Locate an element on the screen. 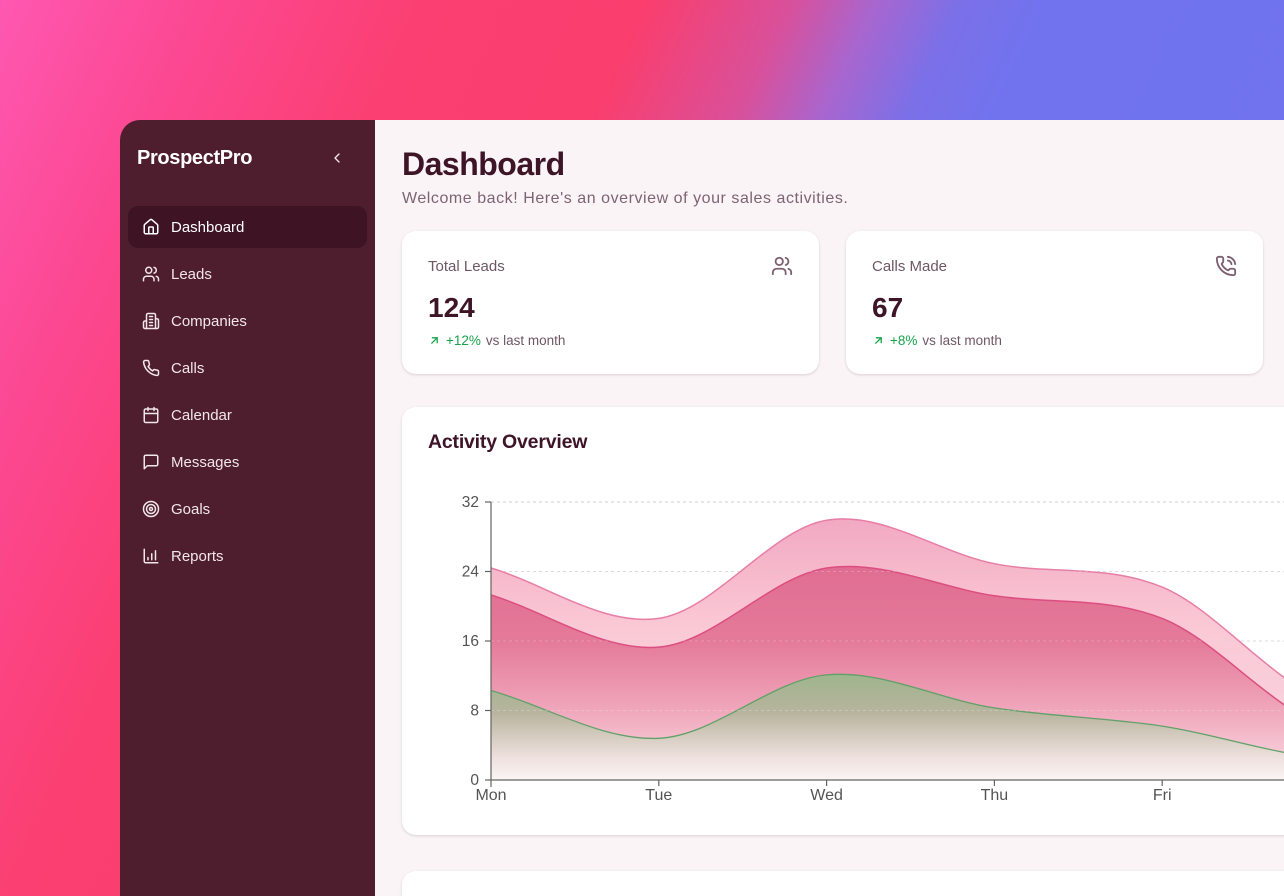  svg-text: 0 is located at coordinates (474, 780).